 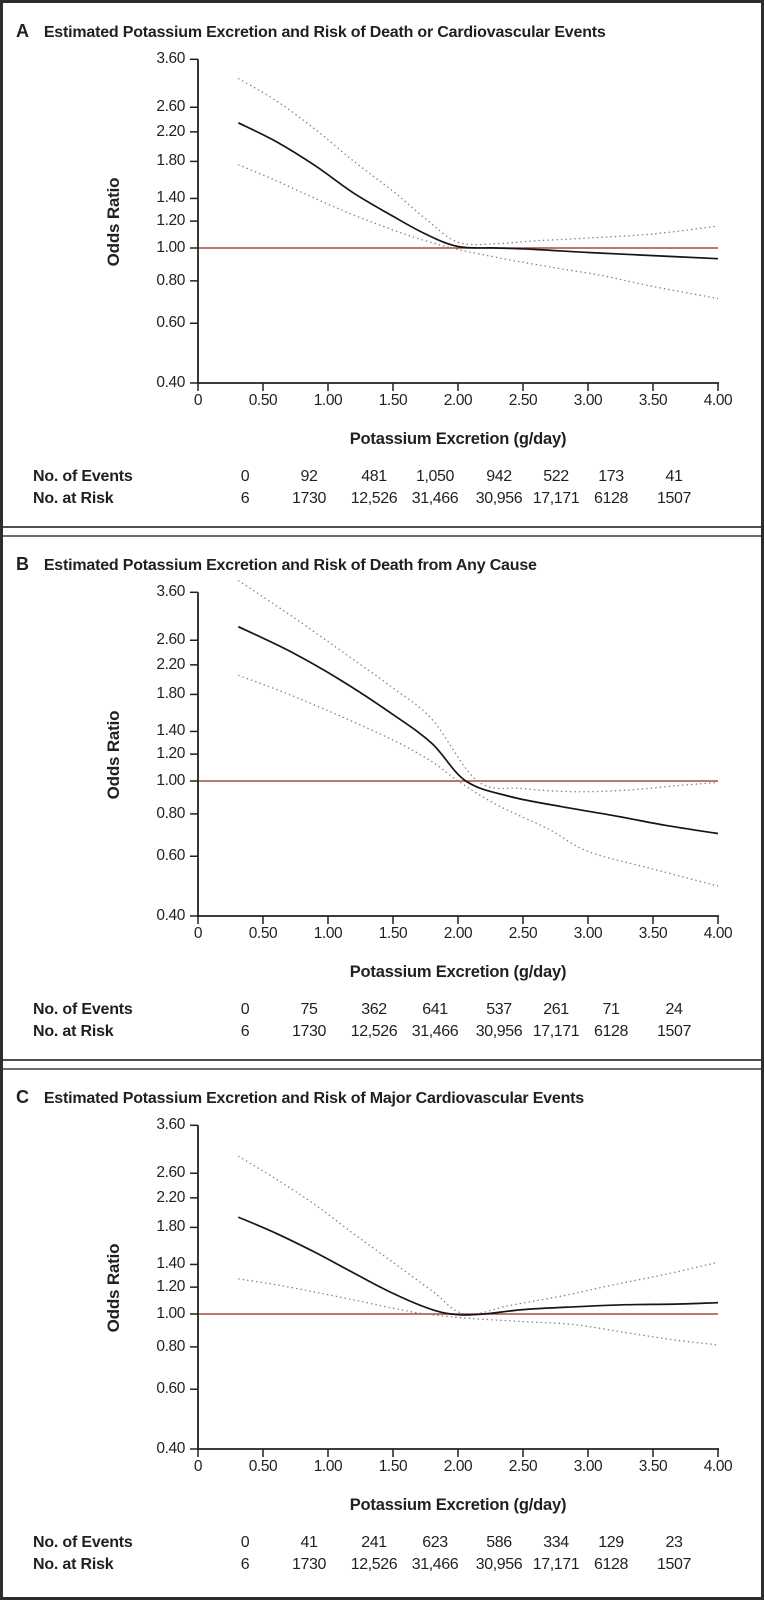 I want to click on y-tick-label: 2.20, so click(x=170, y=664).